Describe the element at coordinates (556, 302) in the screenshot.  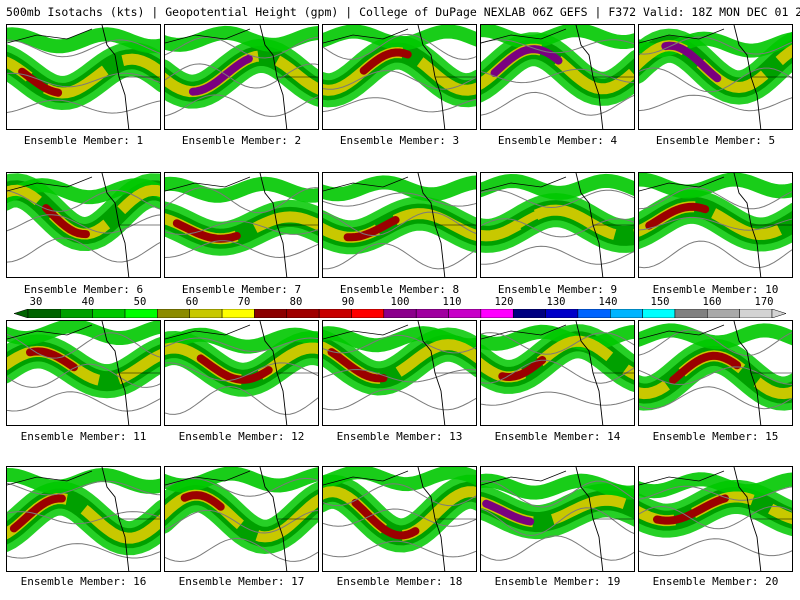
I see `colorbar-tick-label: 130` at that location.